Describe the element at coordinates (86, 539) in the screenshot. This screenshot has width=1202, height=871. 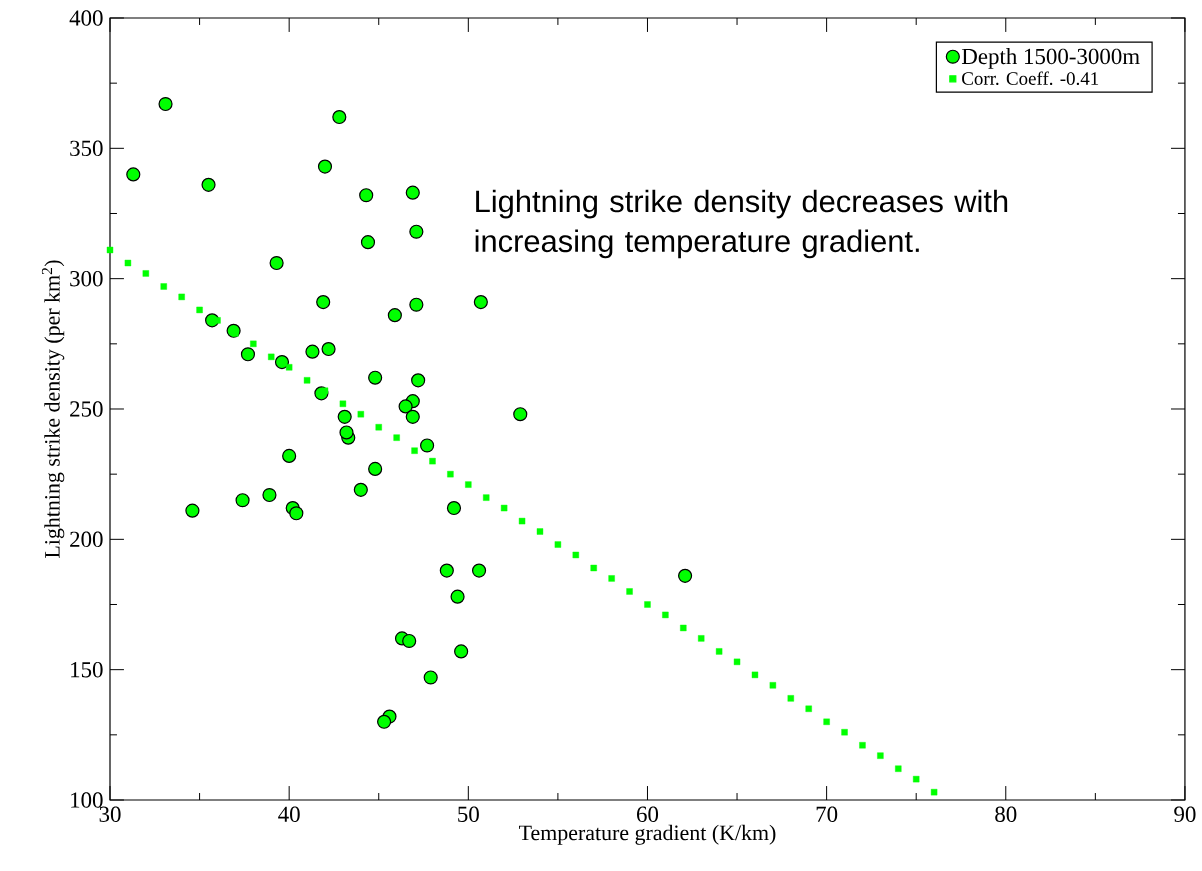
I see `y-tick-label: 200` at that location.